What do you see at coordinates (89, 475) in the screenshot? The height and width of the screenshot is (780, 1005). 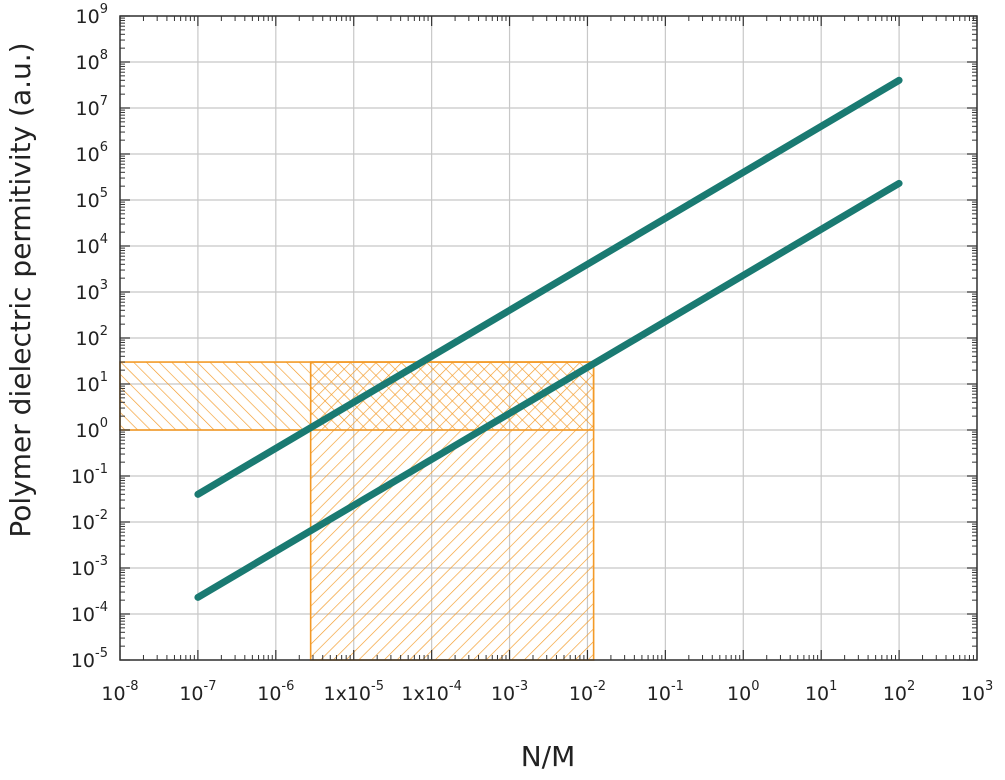 I see `y-tick-label: 10⁻¹` at bounding box center [89, 475].